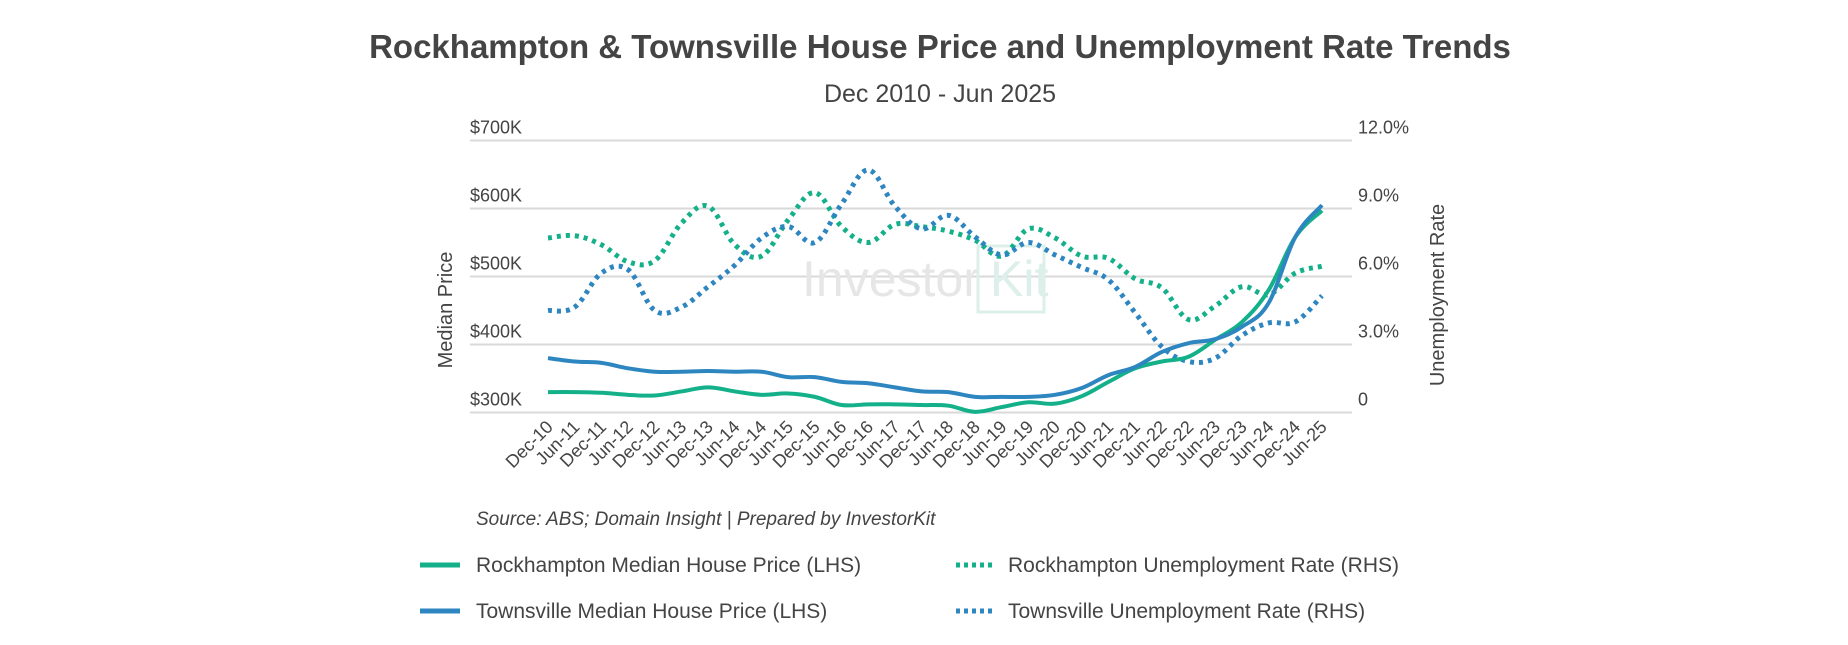  Describe the element at coordinates (668, 565) in the screenshot. I see `legend-label: Rockhampton Median House Price (LHS)` at that location.